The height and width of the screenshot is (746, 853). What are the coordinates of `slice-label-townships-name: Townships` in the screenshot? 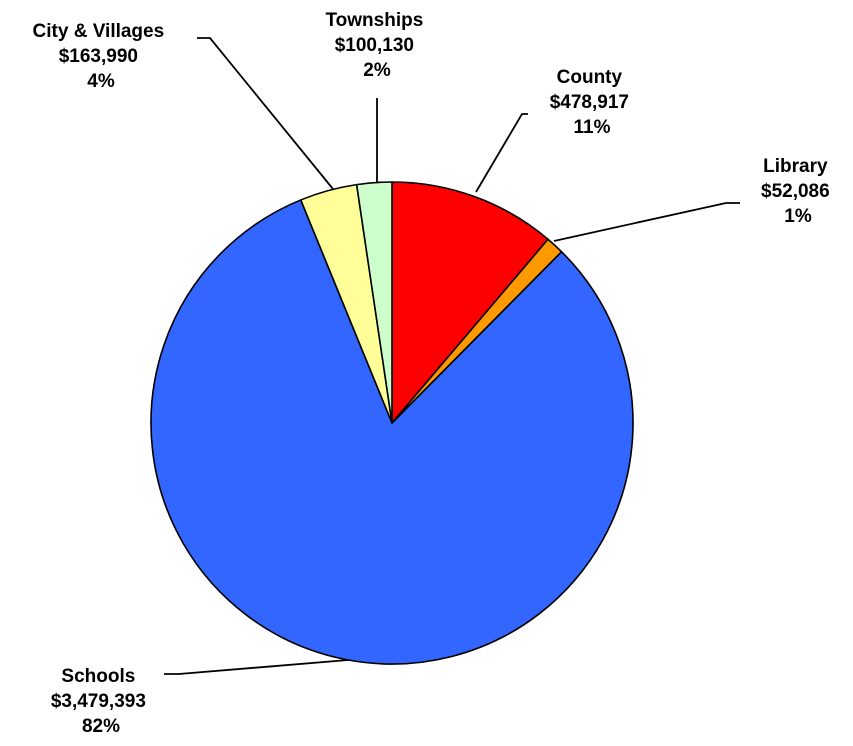 It's located at (374, 20).